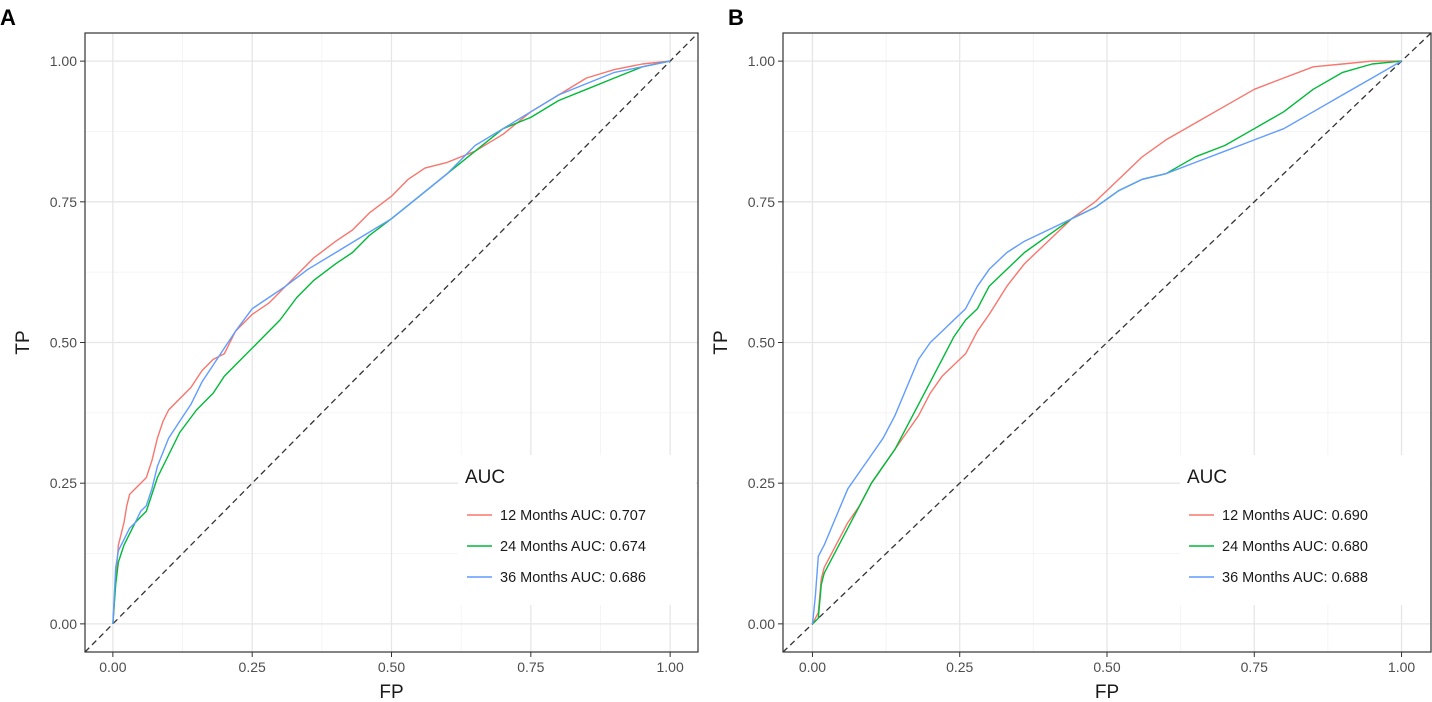 Image resolution: width=1432 pixels, height=702 pixels. Describe the element at coordinates (1106, 667) in the screenshot. I see `panel-b-x-tick-label-2: 0.50` at that location.